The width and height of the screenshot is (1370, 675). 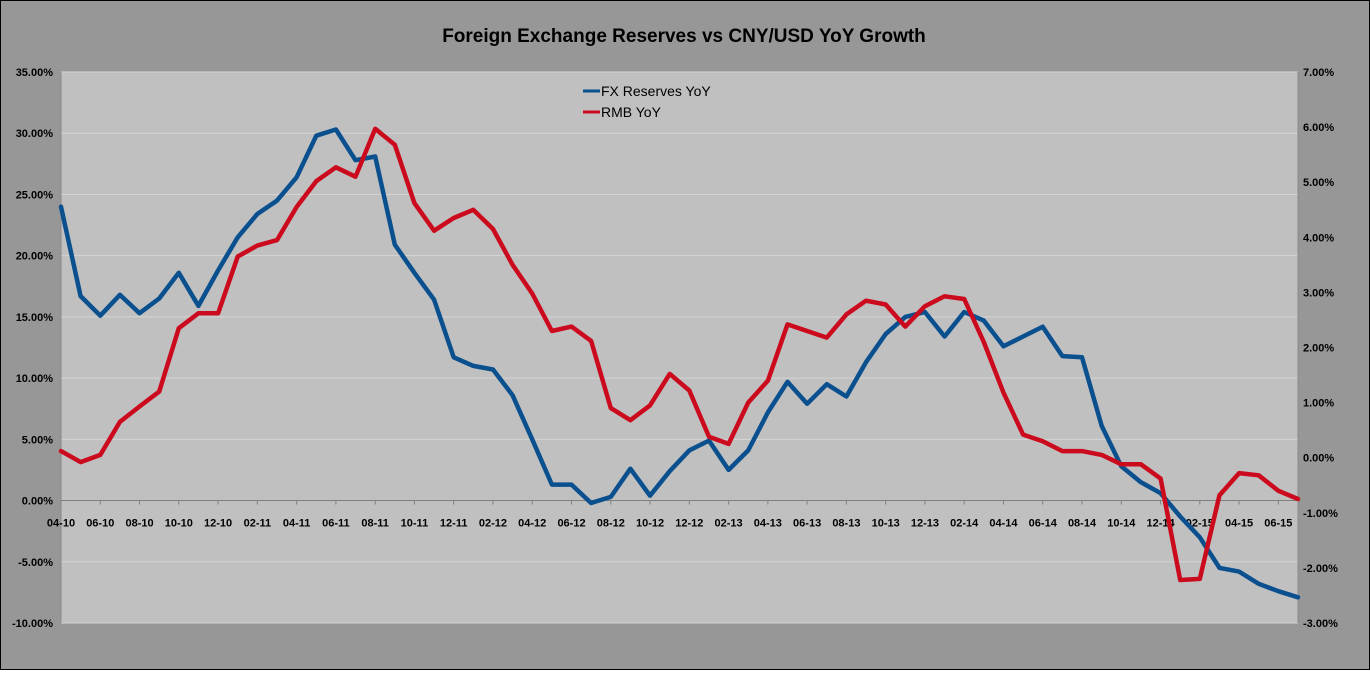 What do you see at coordinates (1200, 524) in the screenshot?
I see `x-tick-label: 02-15` at bounding box center [1200, 524].